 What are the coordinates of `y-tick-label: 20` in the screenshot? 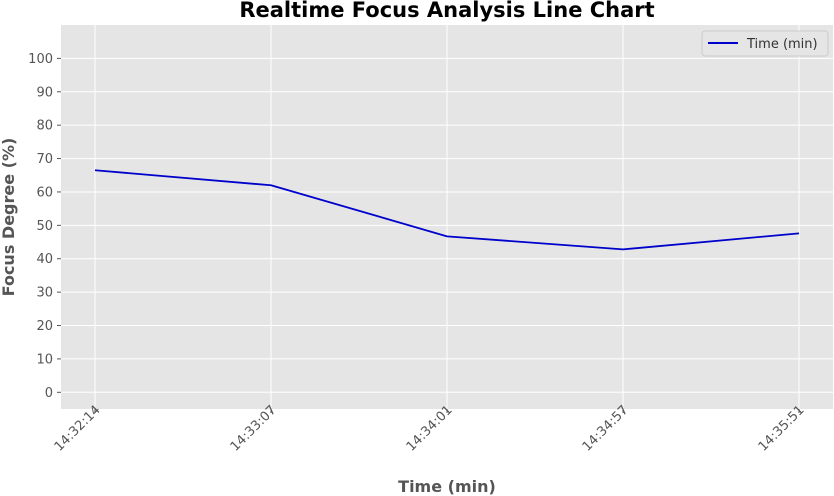 It's located at (44, 326).